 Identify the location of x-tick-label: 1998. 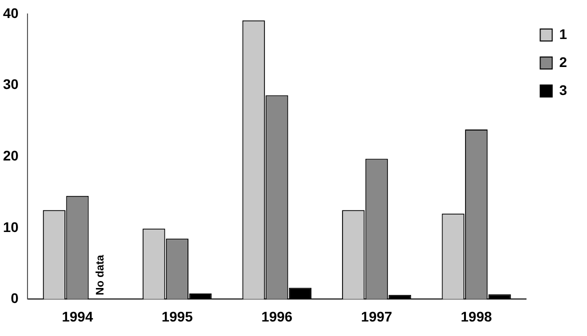
(476, 316).